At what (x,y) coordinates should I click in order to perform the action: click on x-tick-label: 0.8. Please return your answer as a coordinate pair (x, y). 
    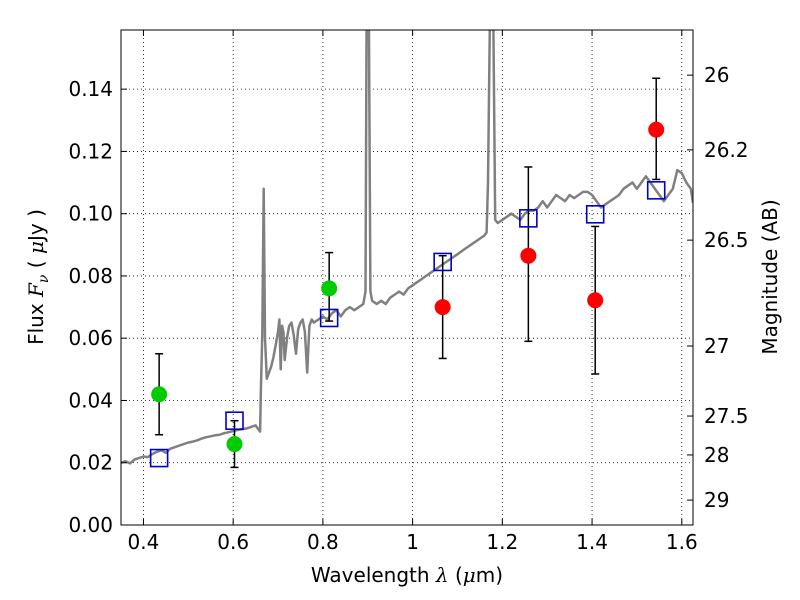
    Looking at the image, I should click on (323, 542).